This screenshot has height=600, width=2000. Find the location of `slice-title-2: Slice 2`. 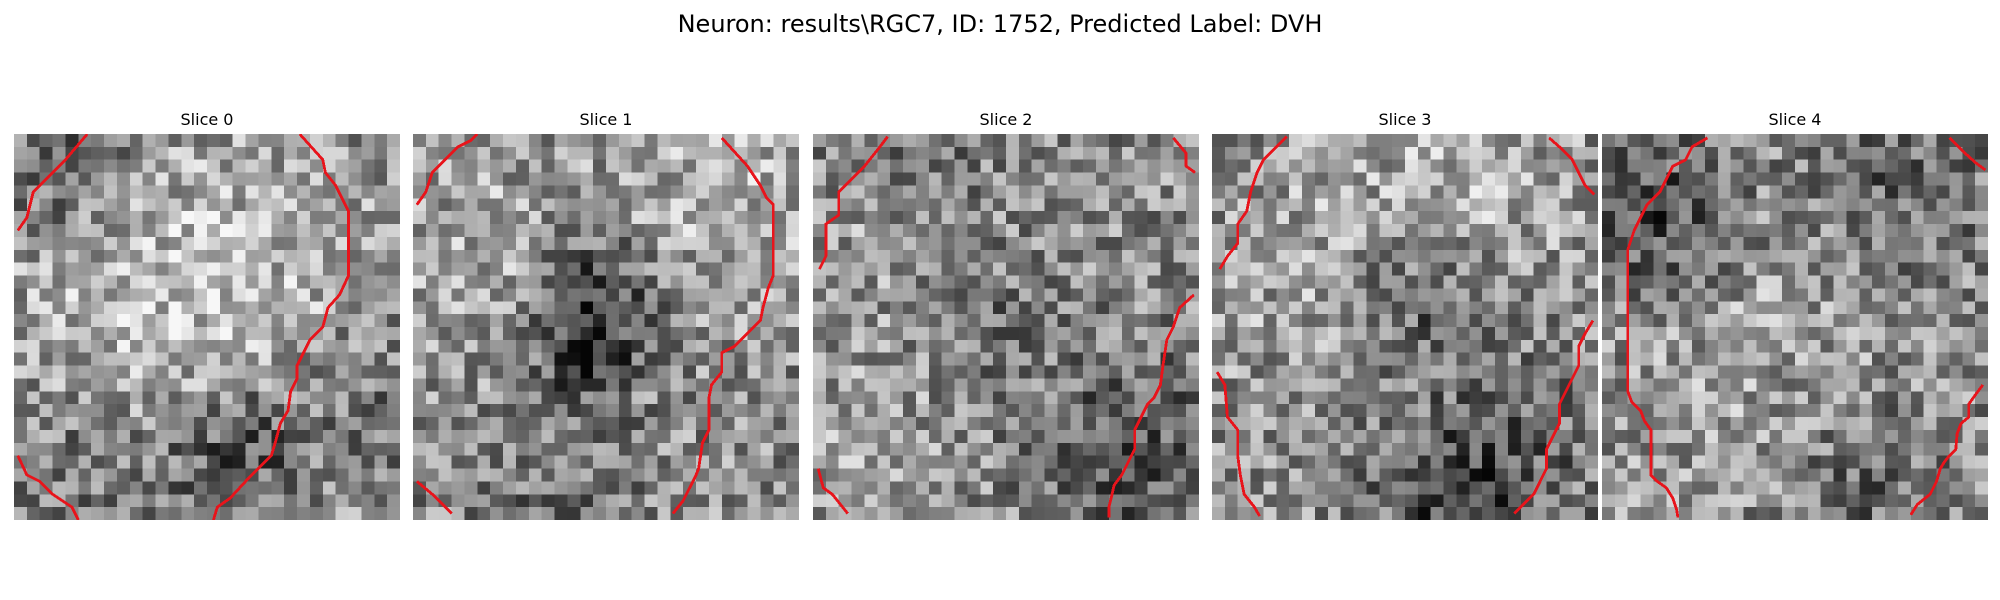

slice-title-2: Slice 2 is located at coordinates (1006, 120).